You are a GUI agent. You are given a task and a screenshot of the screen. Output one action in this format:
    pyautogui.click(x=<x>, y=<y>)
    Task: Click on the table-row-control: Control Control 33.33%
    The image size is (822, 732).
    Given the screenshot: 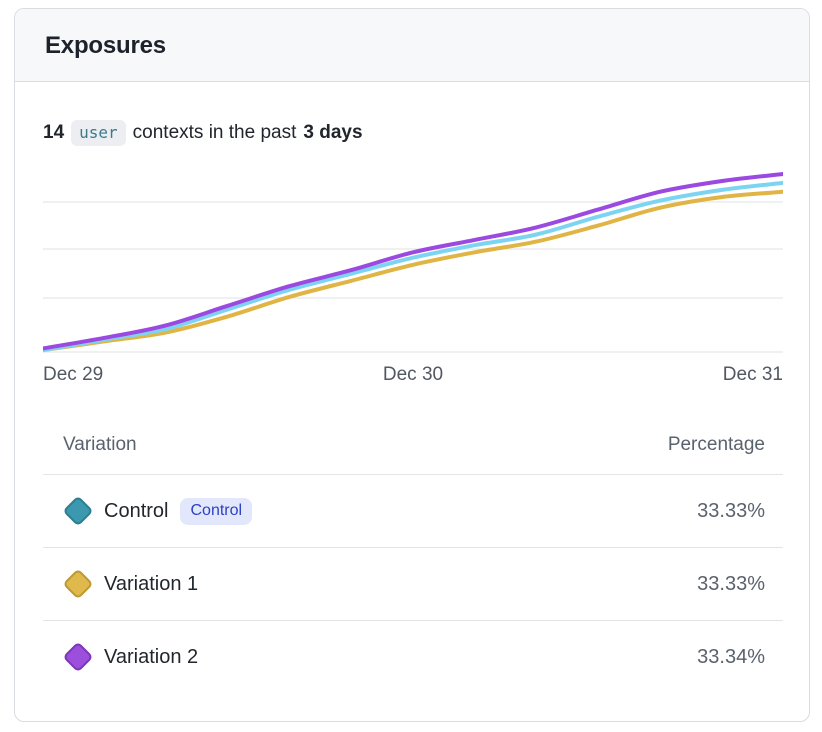 What is the action you would take?
    pyautogui.click(x=413, y=511)
    